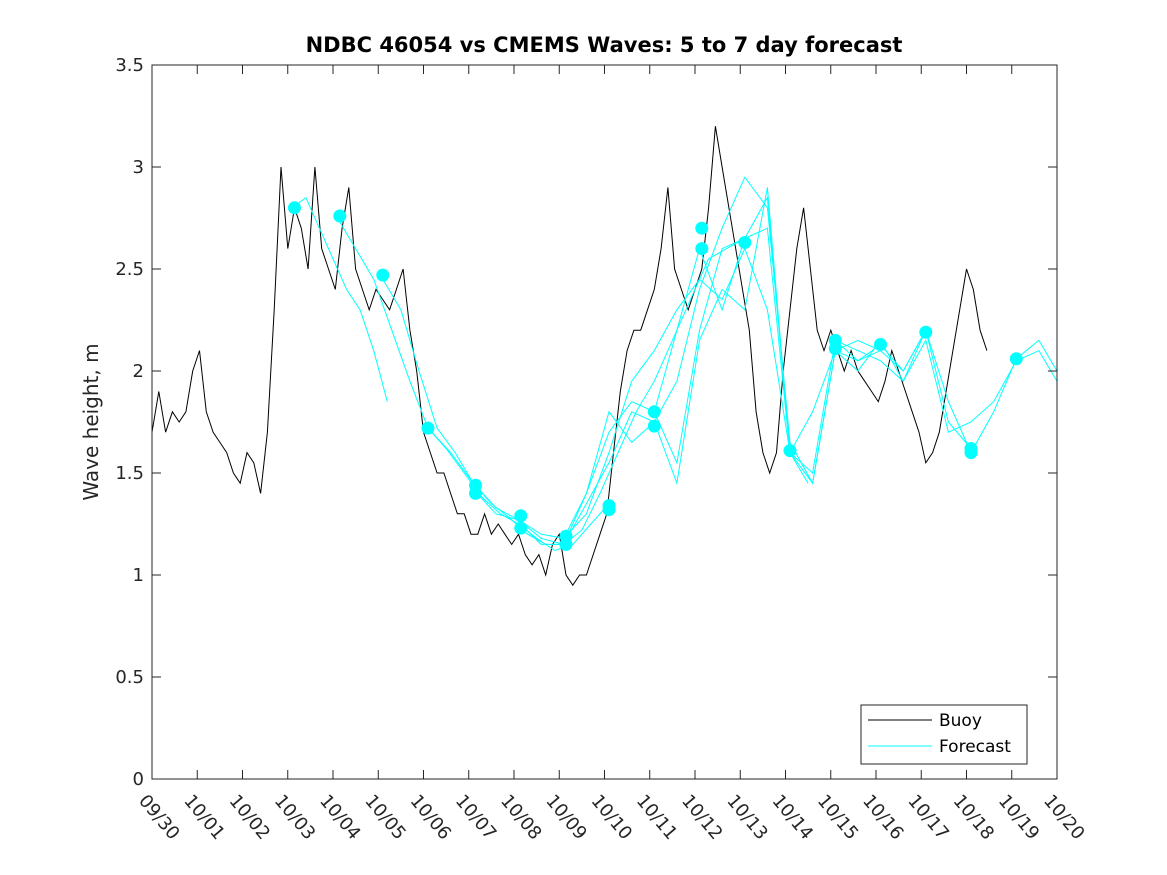  I want to click on y-tick-label: 3.5, so click(129, 65).